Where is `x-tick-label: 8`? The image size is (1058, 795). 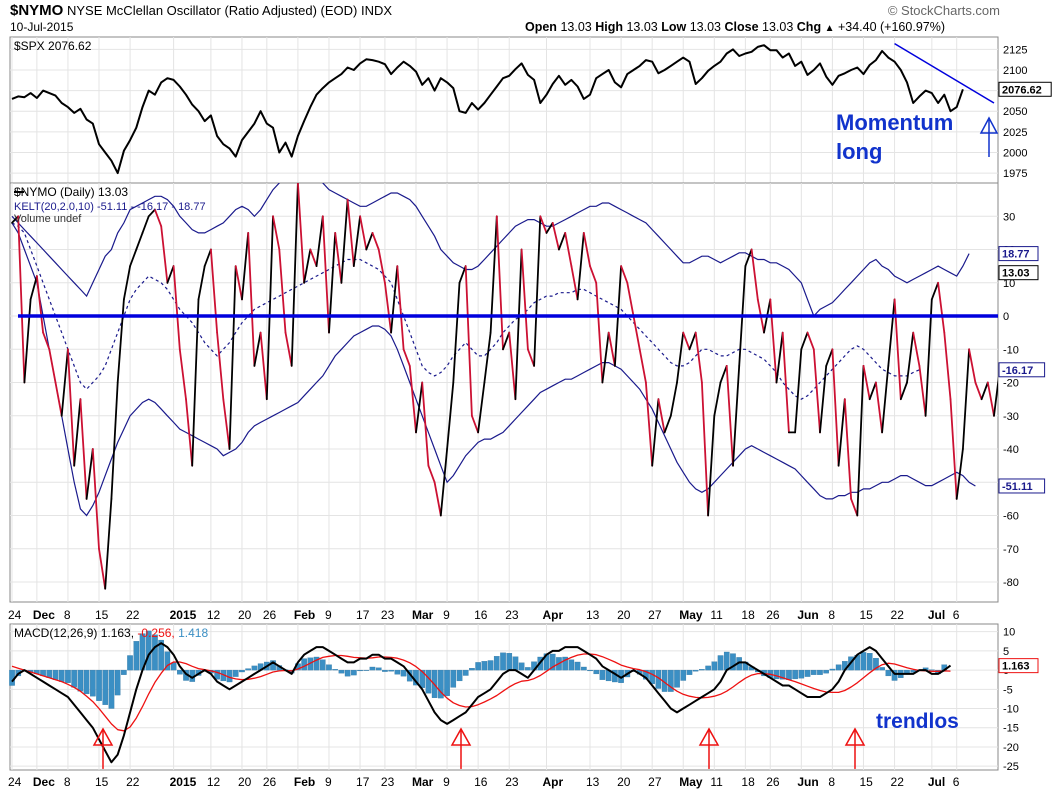 x-tick-label: 8 is located at coordinates (67, 615).